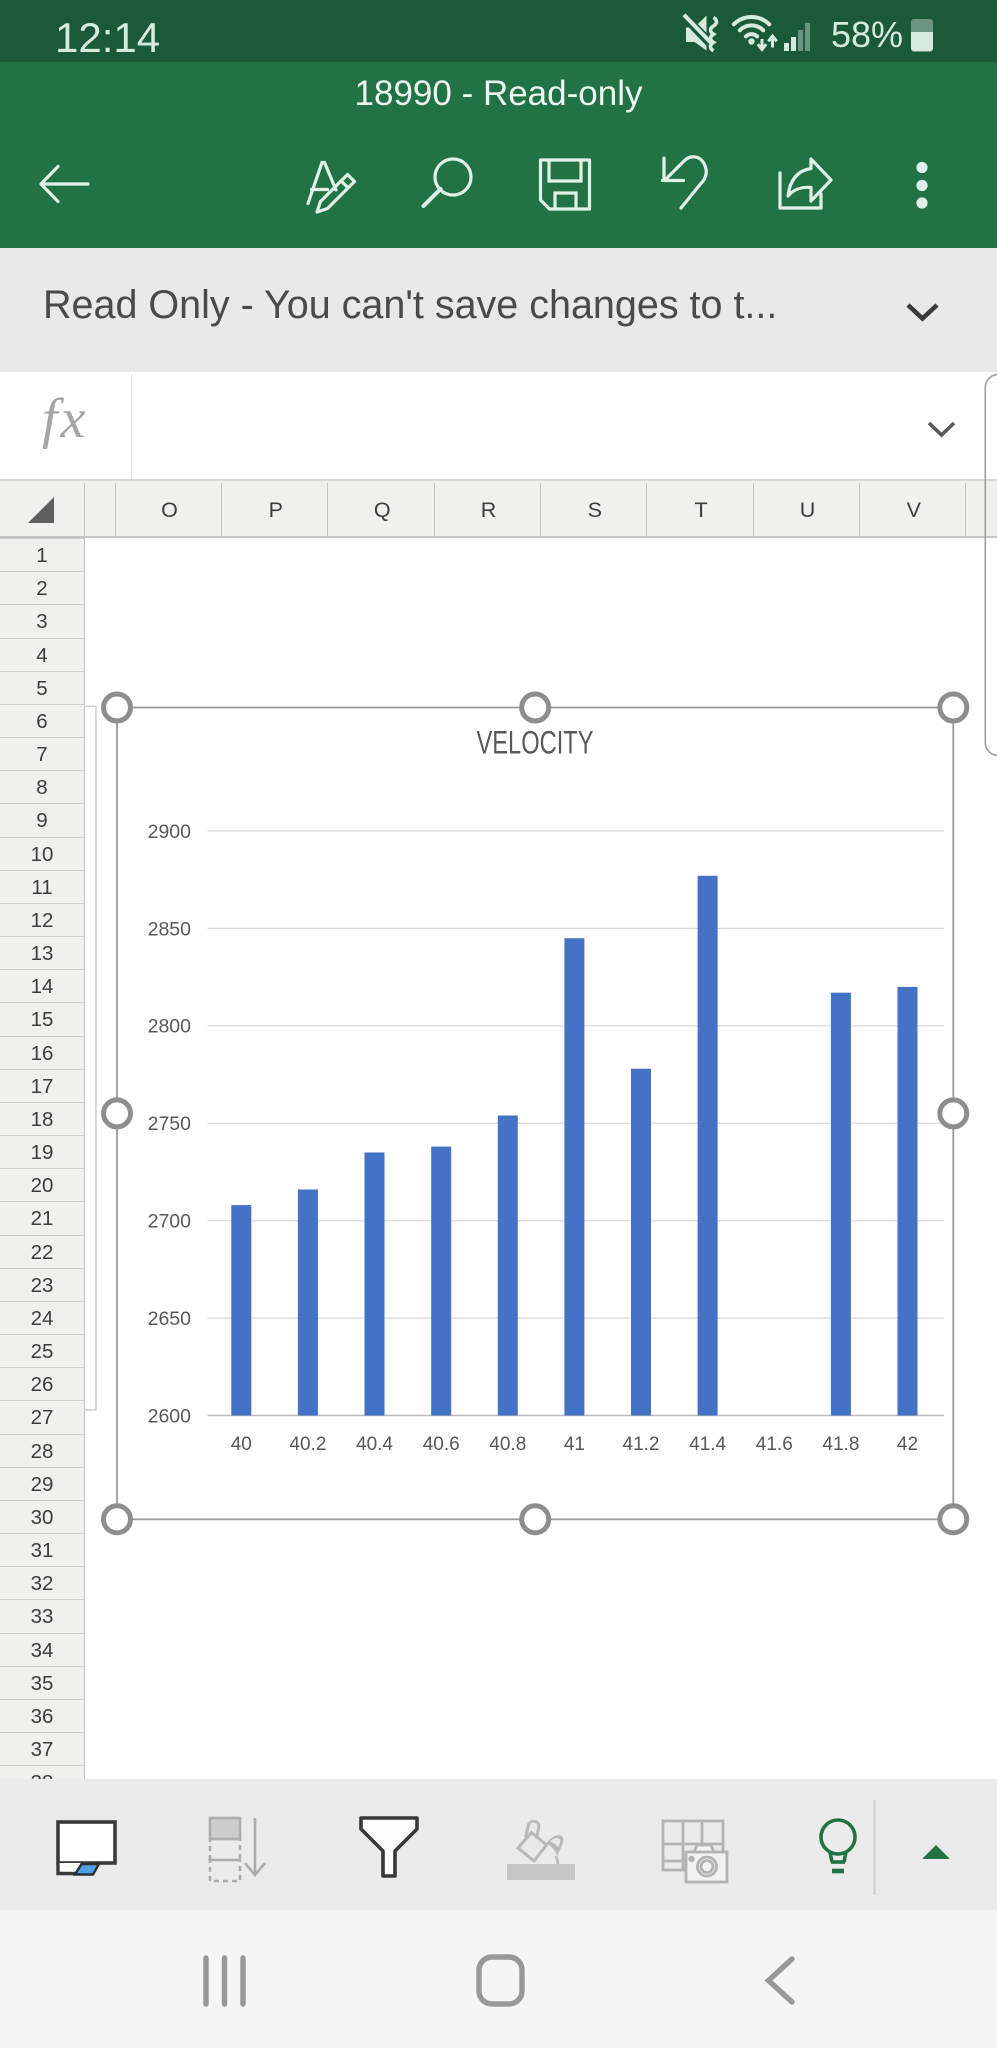  What do you see at coordinates (170, 1416) in the screenshot?
I see `svg-text: 2600` at bounding box center [170, 1416].